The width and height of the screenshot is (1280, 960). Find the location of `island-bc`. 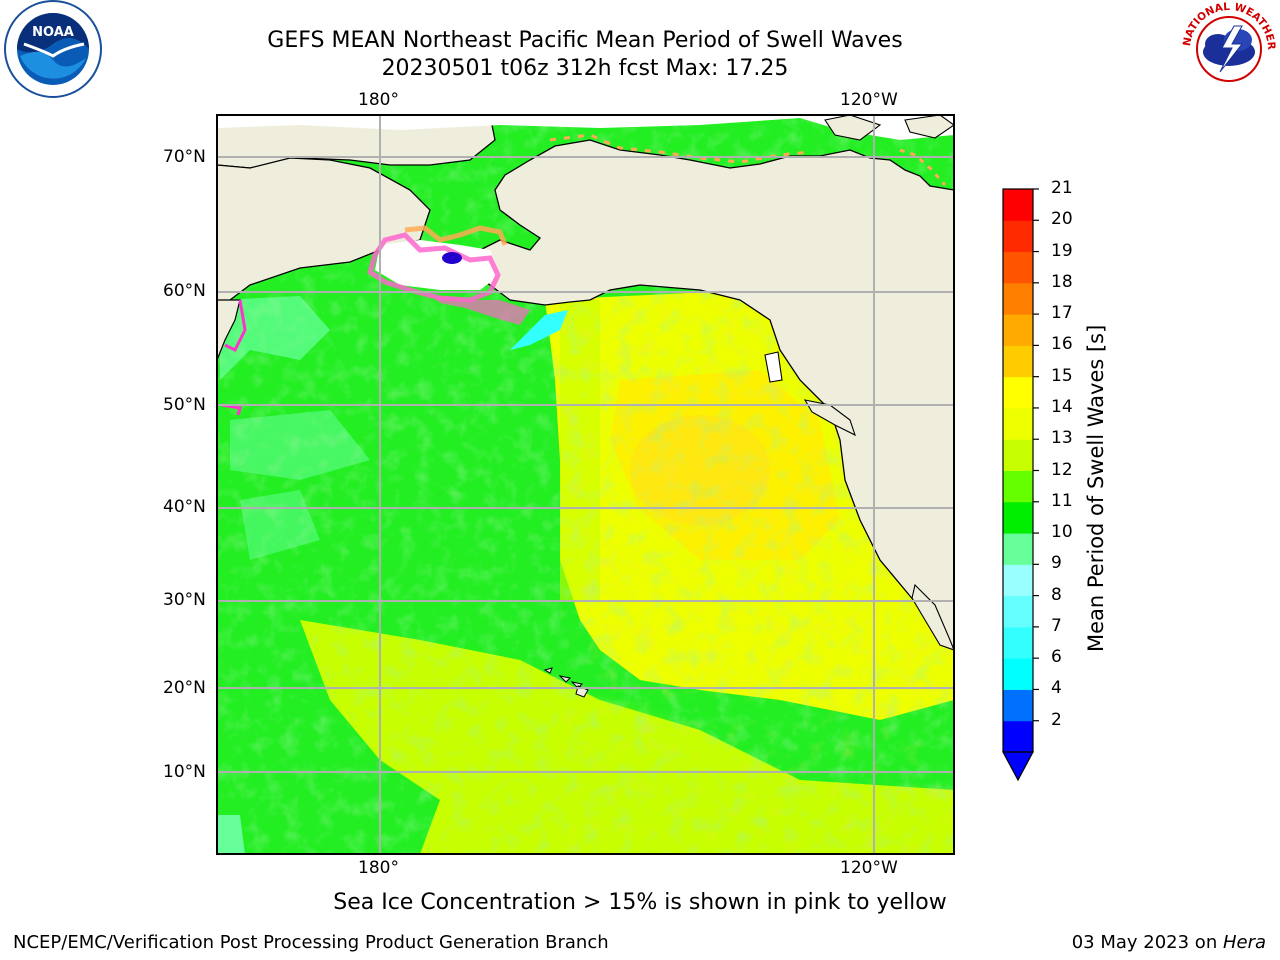

island-bc is located at coordinates (773, 367).